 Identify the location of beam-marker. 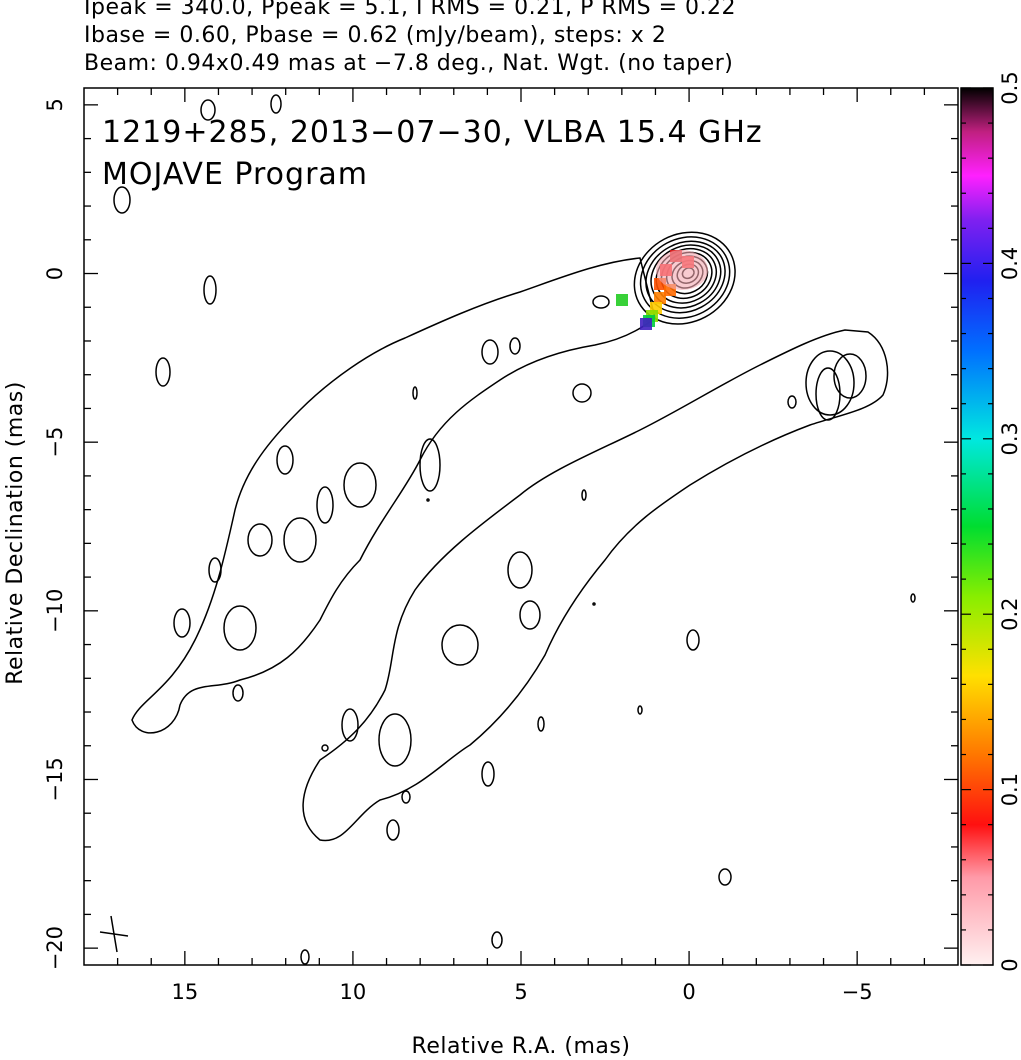
(114, 934).